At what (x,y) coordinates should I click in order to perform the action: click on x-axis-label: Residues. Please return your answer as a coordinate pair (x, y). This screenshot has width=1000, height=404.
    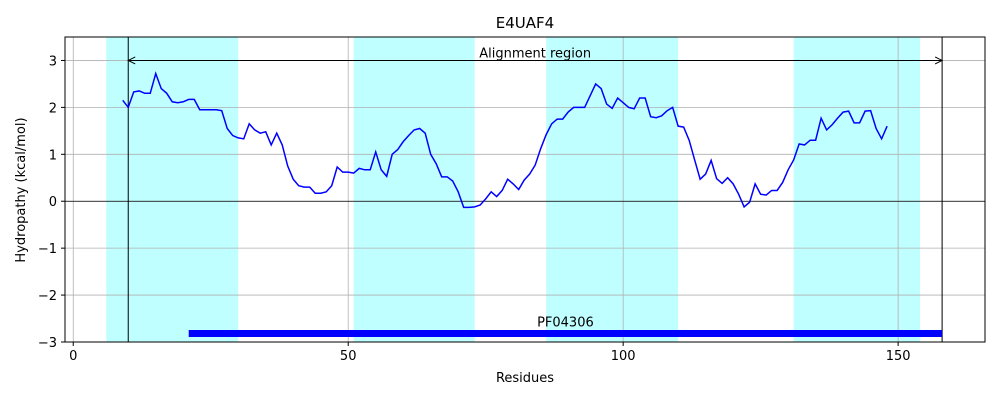
    Looking at the image, I should click on (525, 378).